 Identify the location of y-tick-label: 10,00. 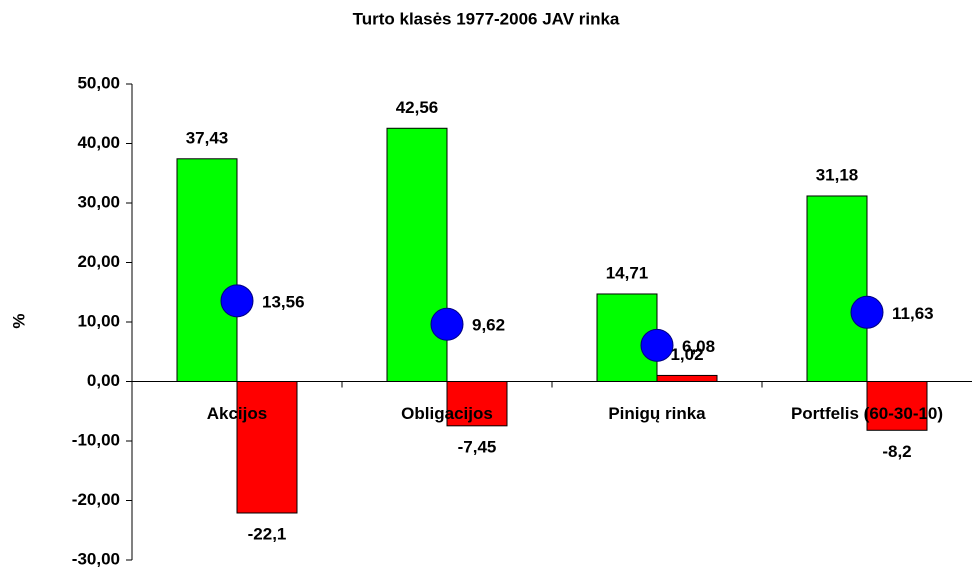
(98, 320).